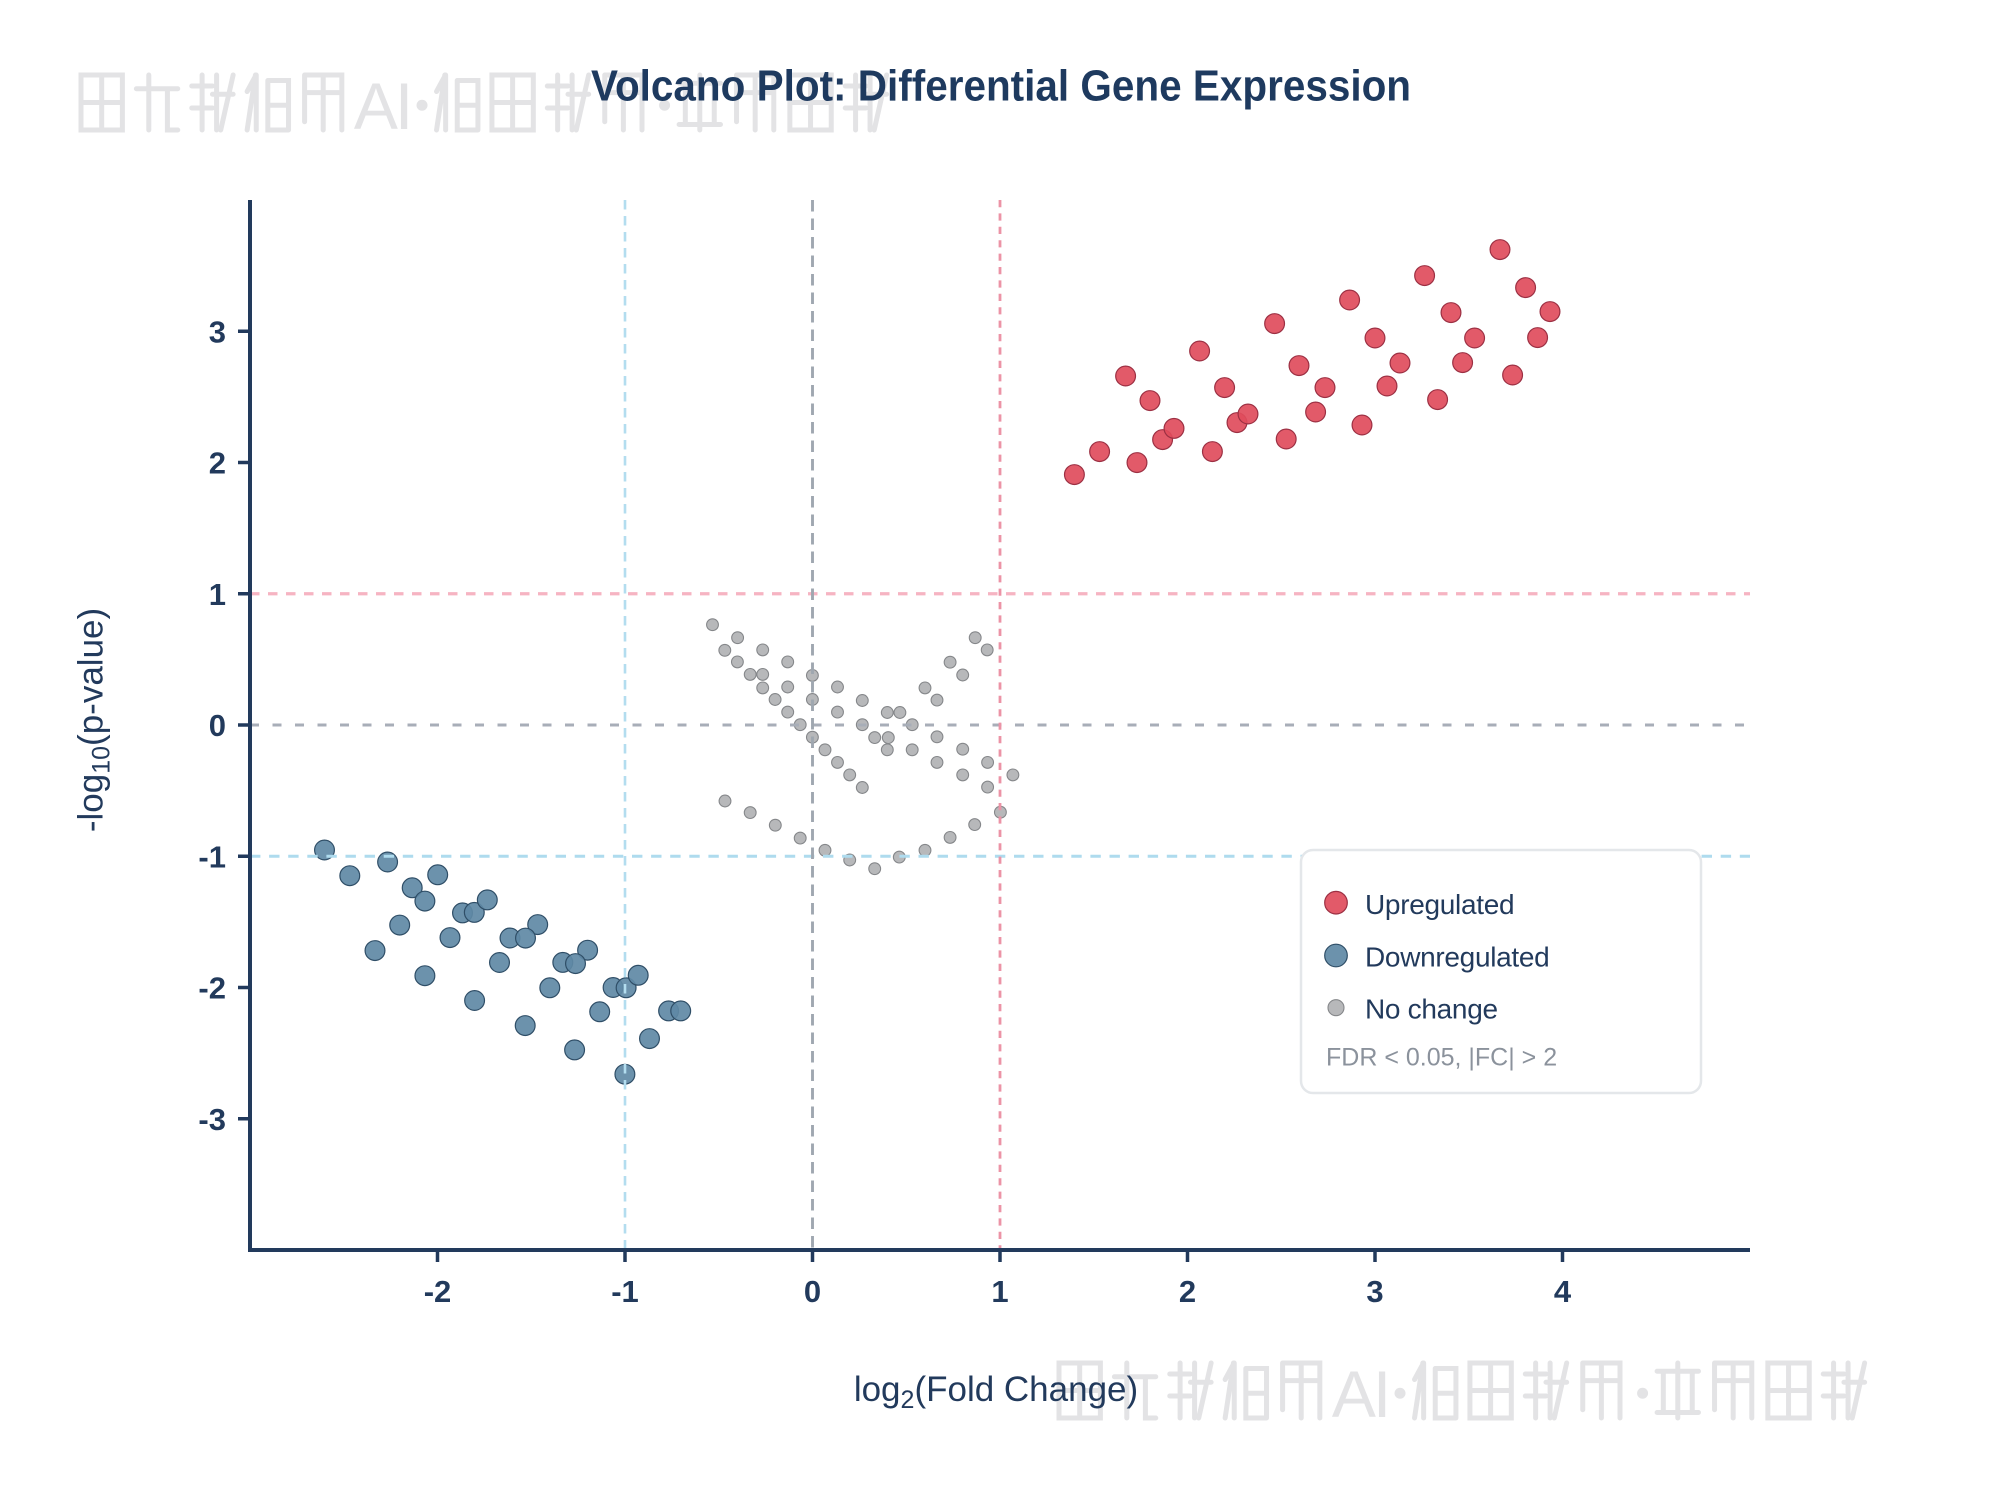  Describe the element at coordinates (94, 720) in the screenshot. I see `svg-text: -log10(p-value)` at that location.